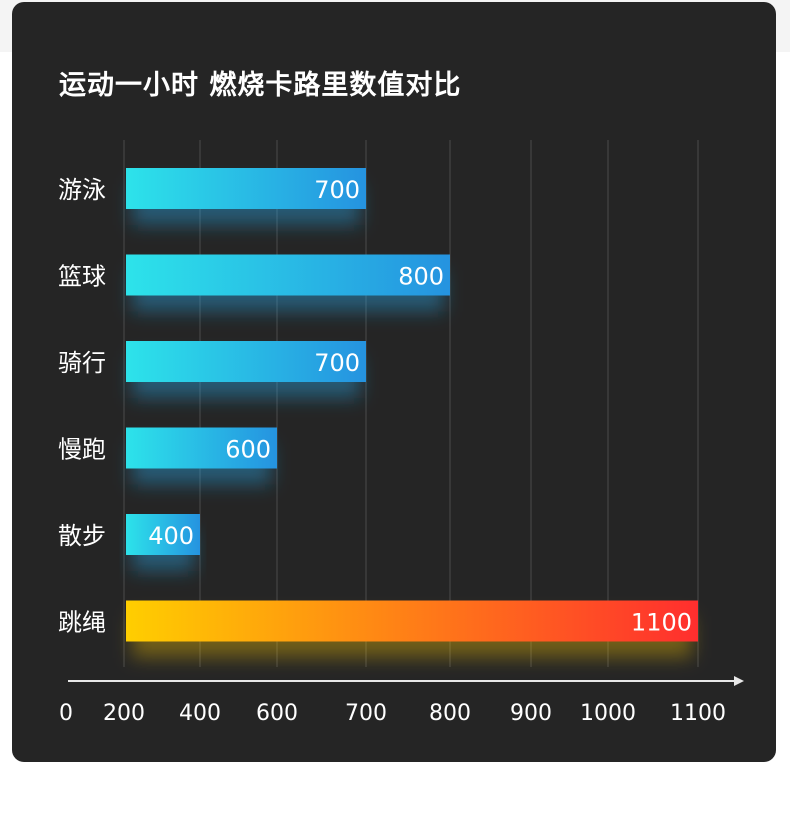  Describe the element at coordinates (82, 363) in the screenshot. I see `category-label: 骑行` at that location.